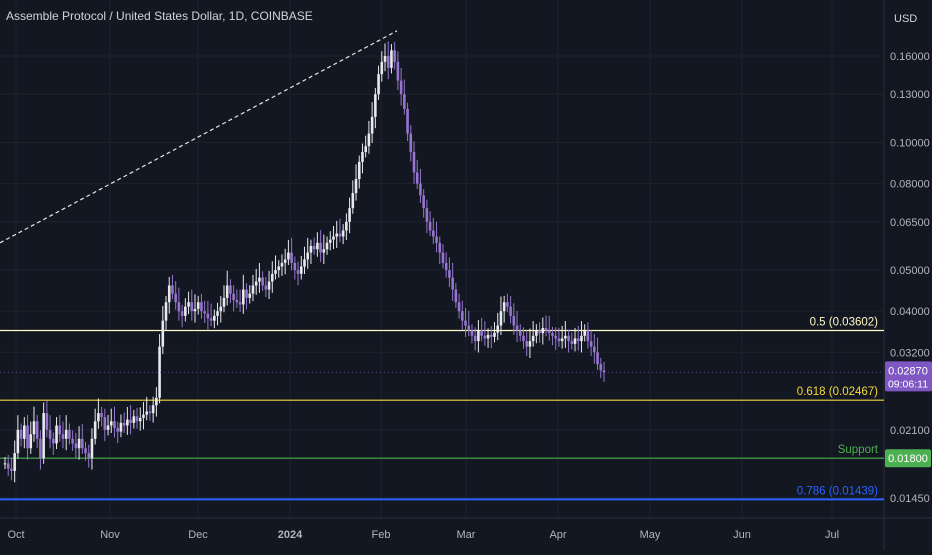 This screenshot has width=932, height=555. Describe the element at coordinates (908, 376) in the screenshot. I see `current-price-tag` at that location.